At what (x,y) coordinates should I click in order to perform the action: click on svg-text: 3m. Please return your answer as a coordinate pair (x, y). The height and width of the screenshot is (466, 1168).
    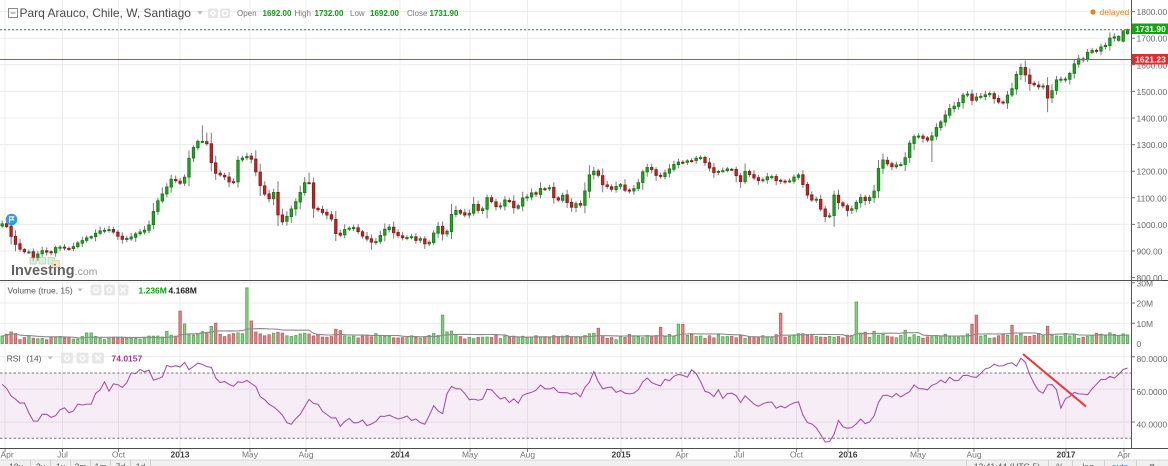
    Looking at the image, I should click on (81, 464).